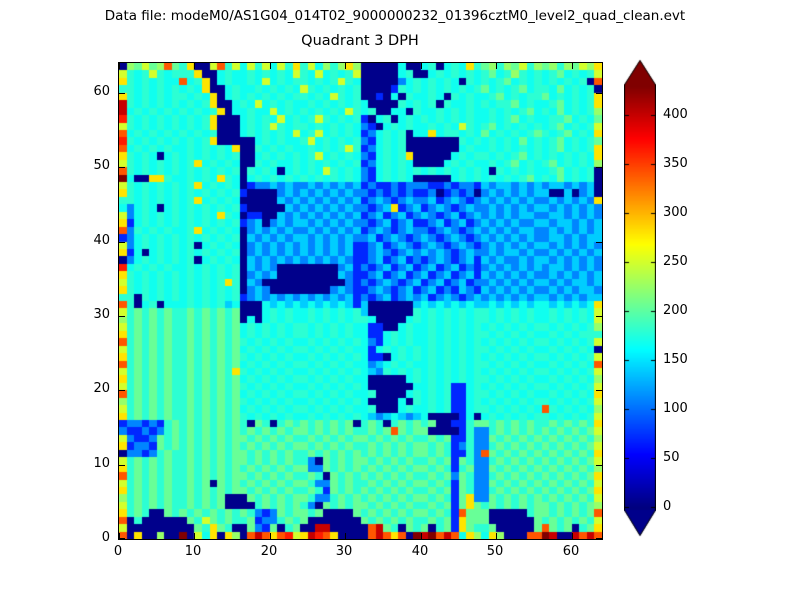  Describe the element at coordinates (675, 163) in the screenshot. I see `colorbar-tick-label: 350` at that location.